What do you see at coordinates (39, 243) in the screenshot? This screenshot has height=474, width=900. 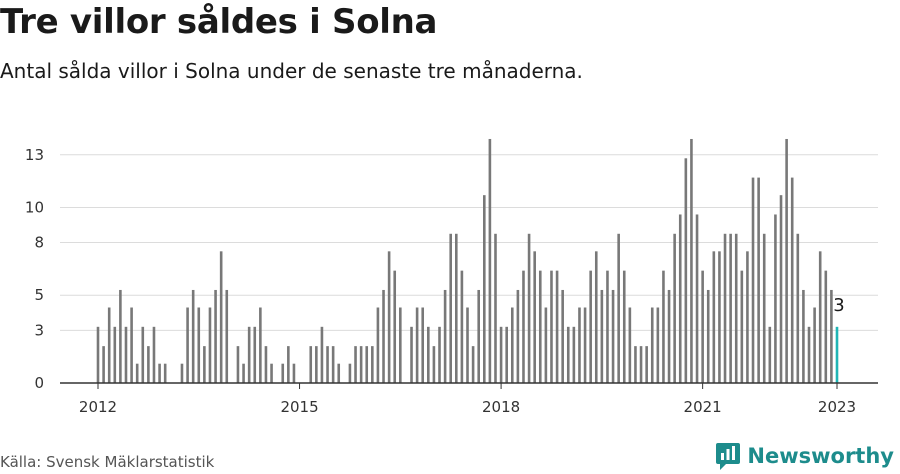 I see `y-tick-label: 8` at bounding box center [39, 243].